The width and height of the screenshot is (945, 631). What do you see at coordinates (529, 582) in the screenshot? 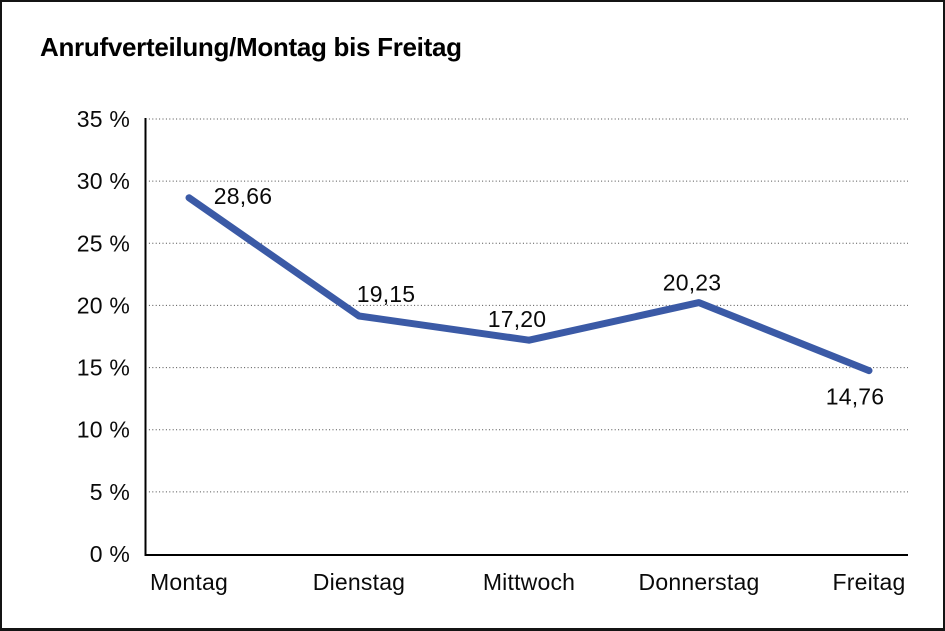
I see `x-axis-category-label: Mittwoch` at bounding box center [529, 582].